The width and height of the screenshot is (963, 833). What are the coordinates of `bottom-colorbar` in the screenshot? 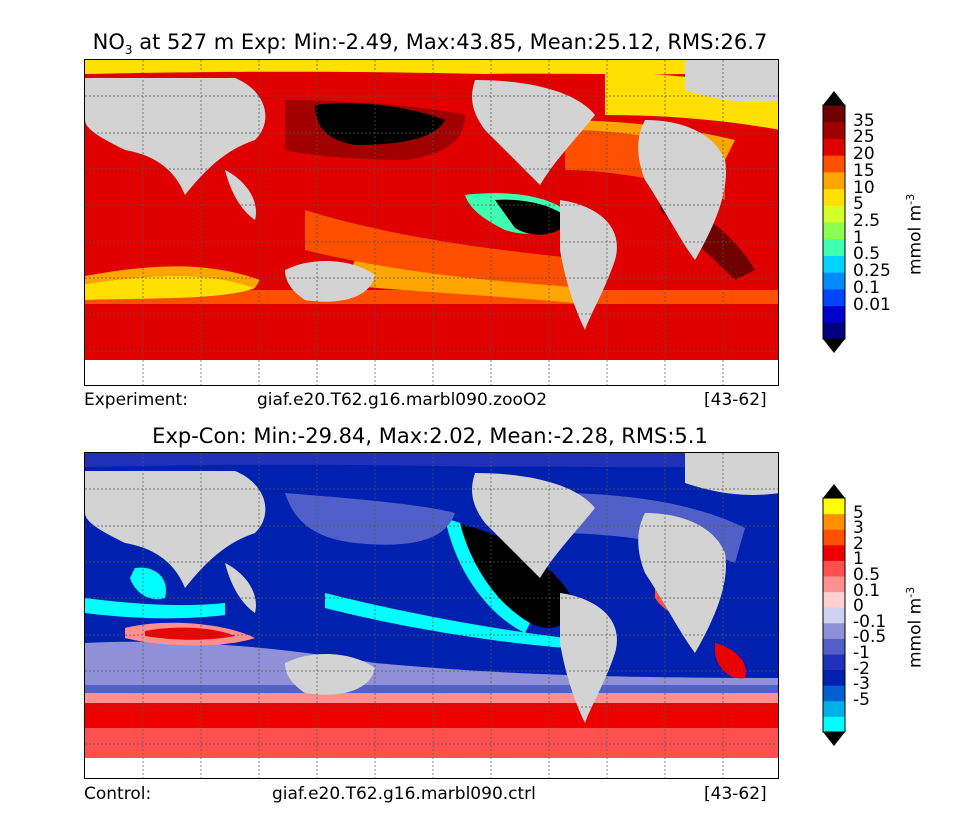 It's located at (834, 615).